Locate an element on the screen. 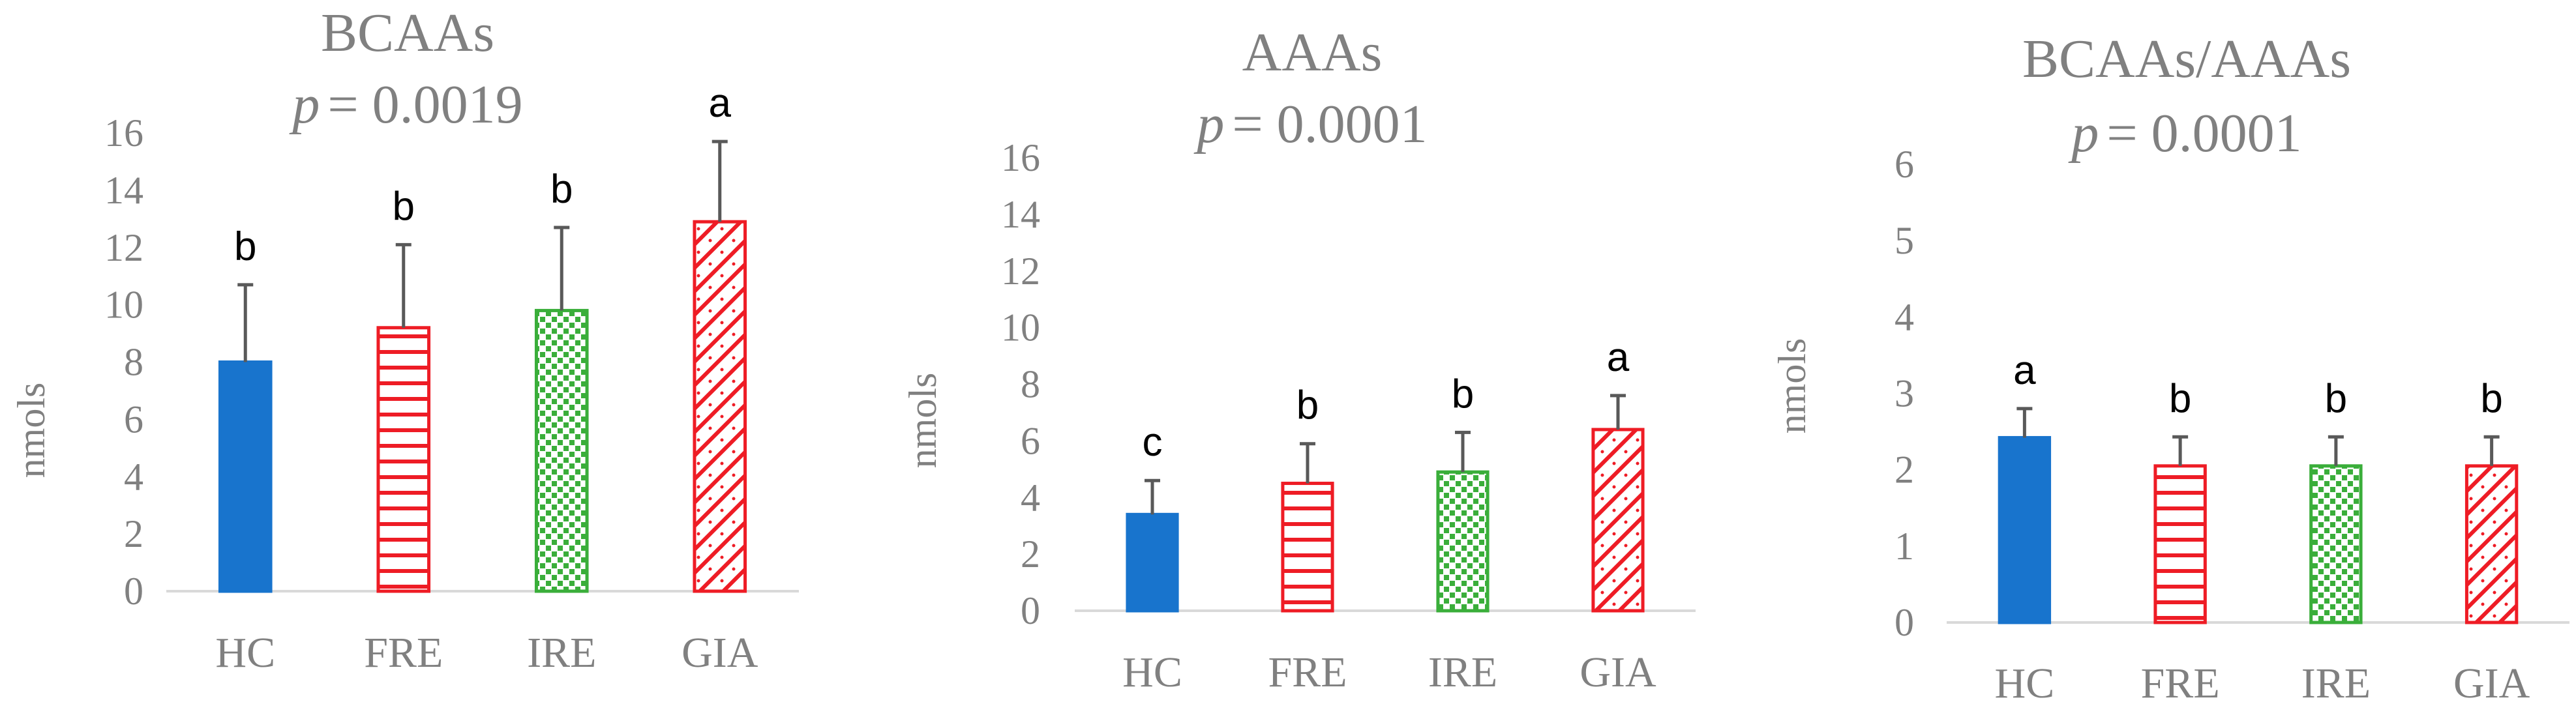 Image resolution: width=2576 pixels, height=717 pixels. p-value: = 0.0019 is located at coordinates (424, 105).